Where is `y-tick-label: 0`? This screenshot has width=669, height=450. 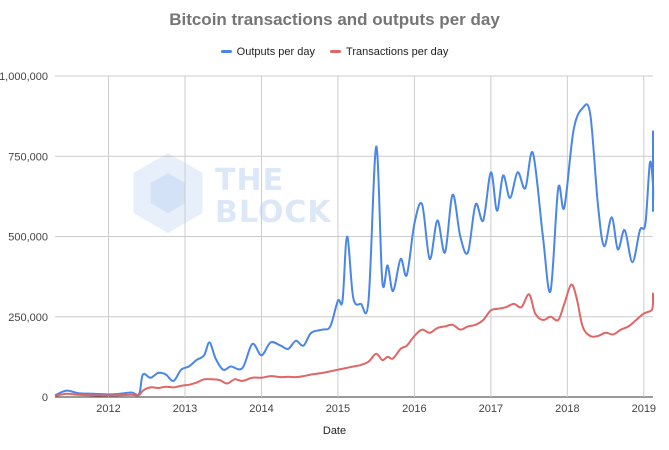
y-tick-label: 0 is located at coordinates (45, 398).